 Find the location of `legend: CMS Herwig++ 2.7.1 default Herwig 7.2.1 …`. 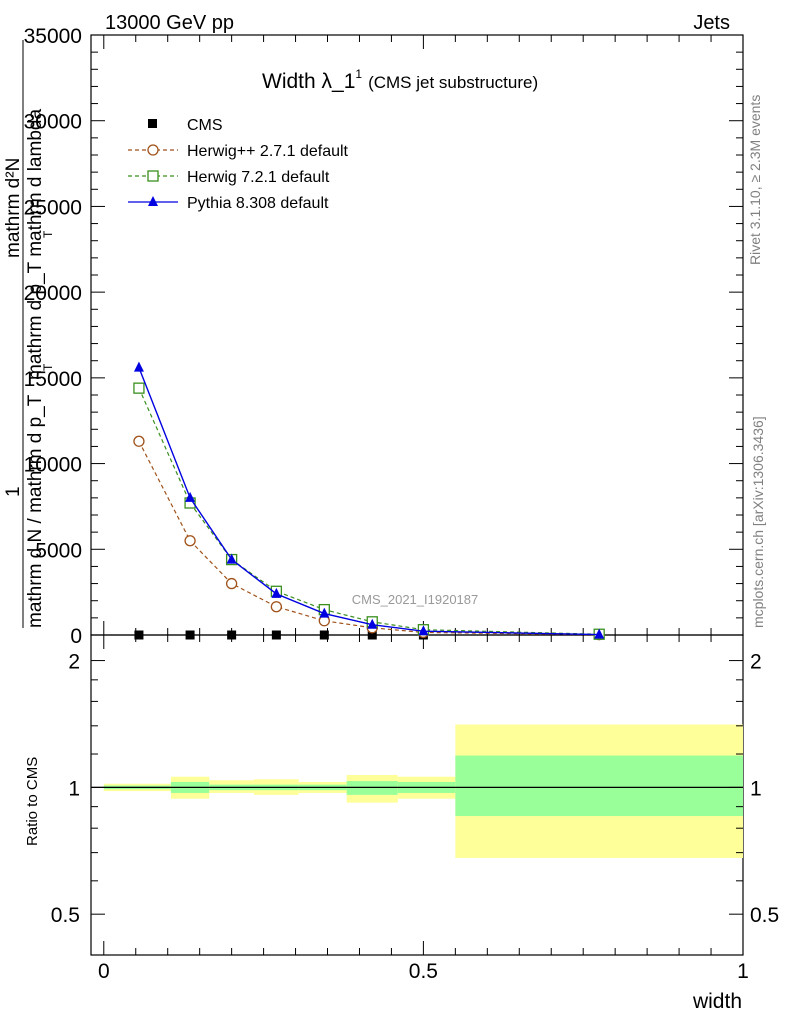

legend: CMS Herwig++ 2.7.1 default Herwig 7.2.1 … is located at coordinates (238, 164).